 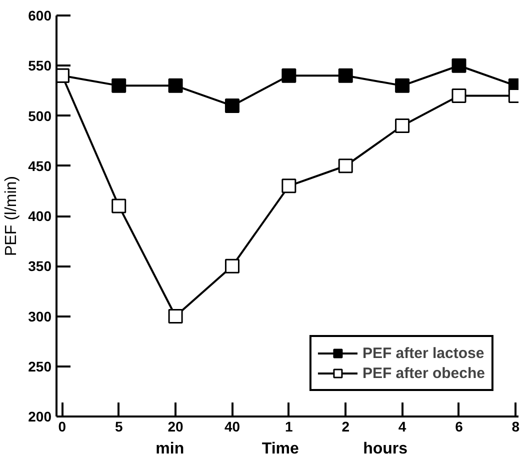 What do you see at coordinates (118, 426) in the screenshot?
I see `x-tick-label: 5` at bounding box center [118, 426].